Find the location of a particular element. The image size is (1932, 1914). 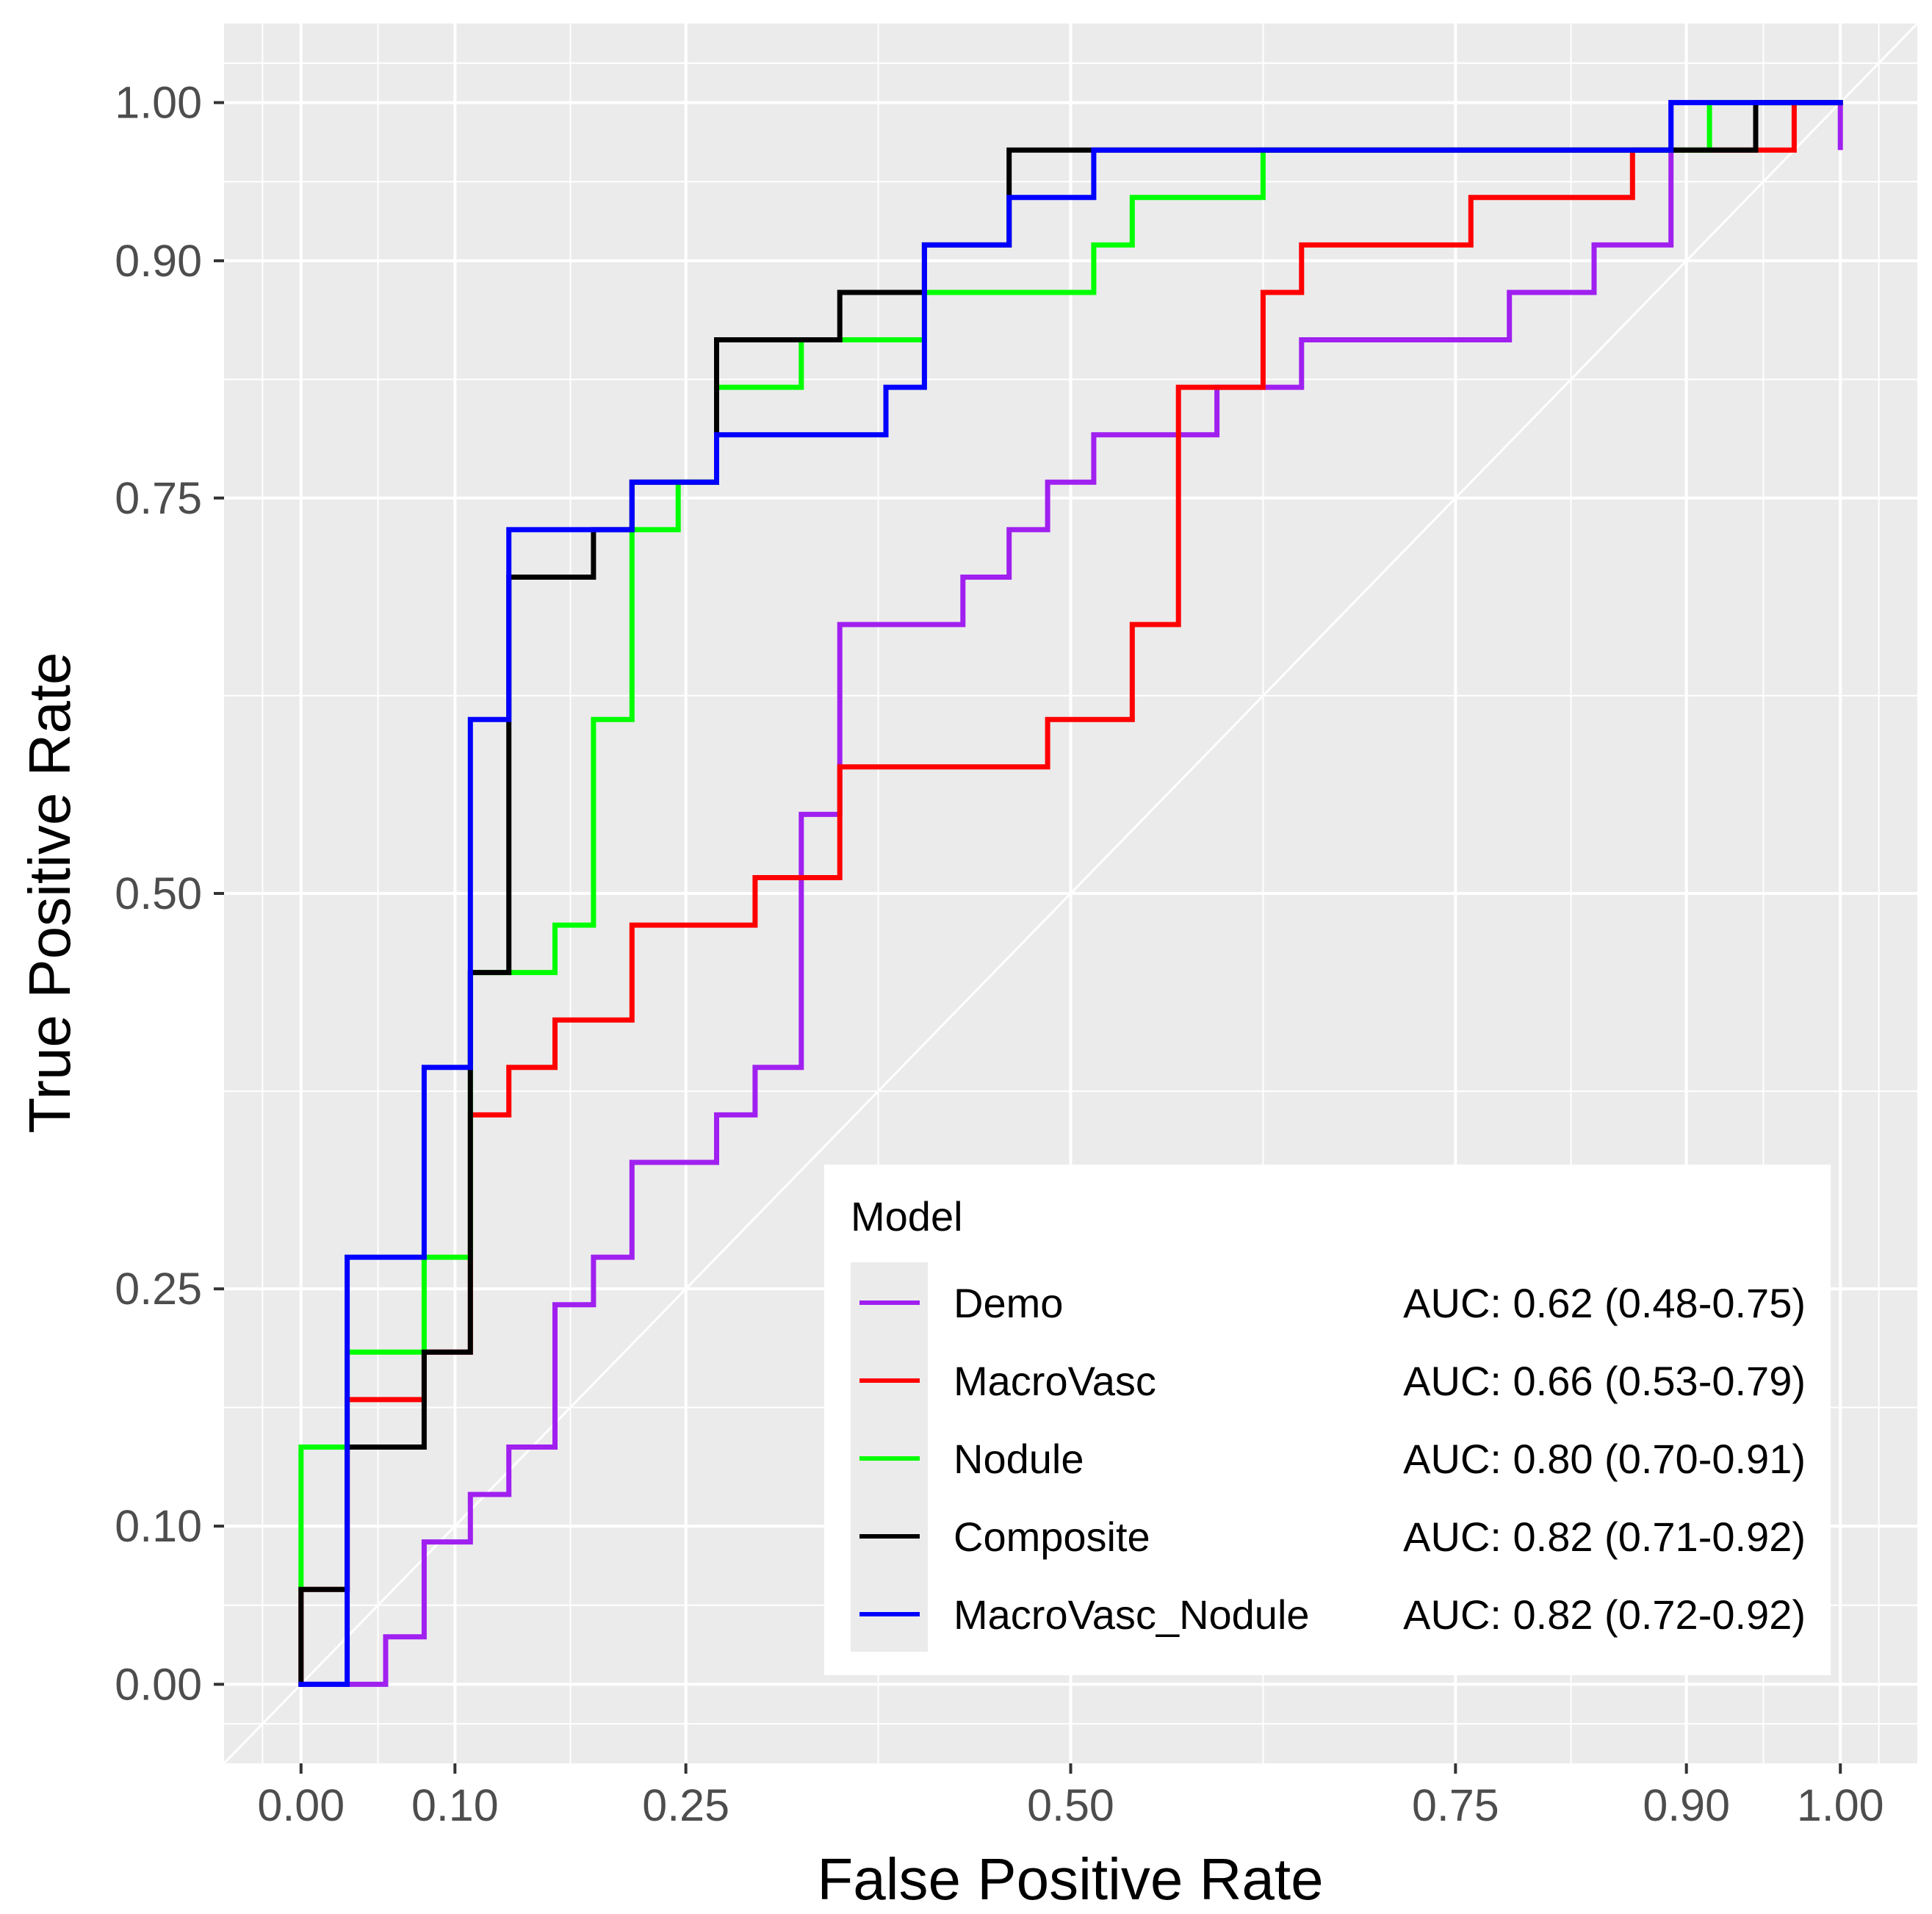

legend-label: MacroVasc is located at coordinates (1055, 1381).